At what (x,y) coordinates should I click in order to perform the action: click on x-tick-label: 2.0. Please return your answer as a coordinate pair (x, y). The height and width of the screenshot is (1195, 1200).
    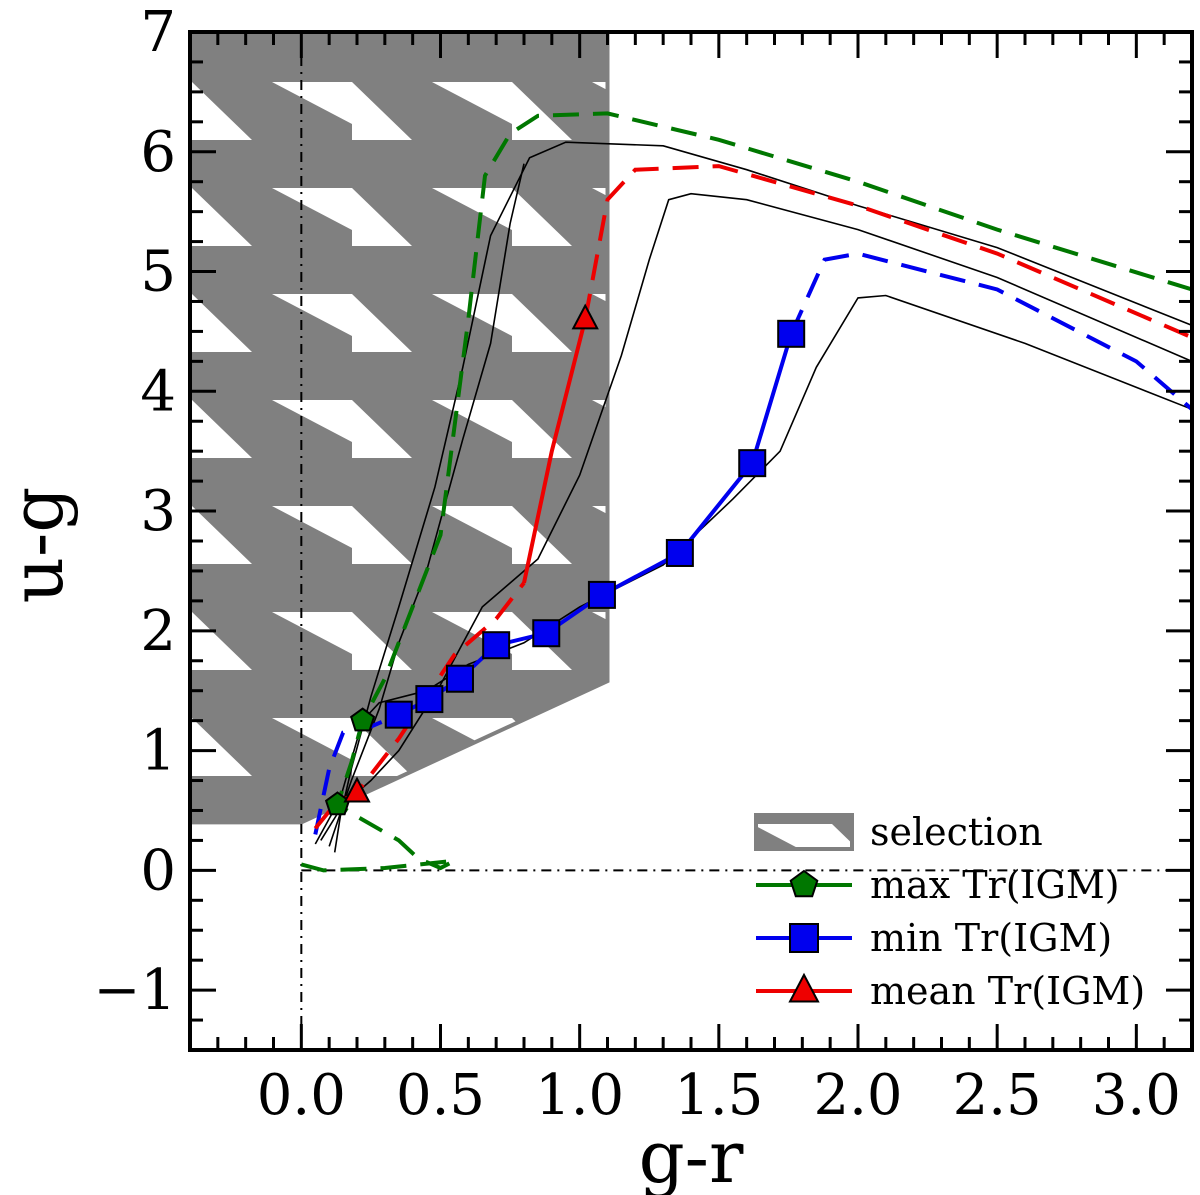
    Looking at the image, I should click on (857, 1095).